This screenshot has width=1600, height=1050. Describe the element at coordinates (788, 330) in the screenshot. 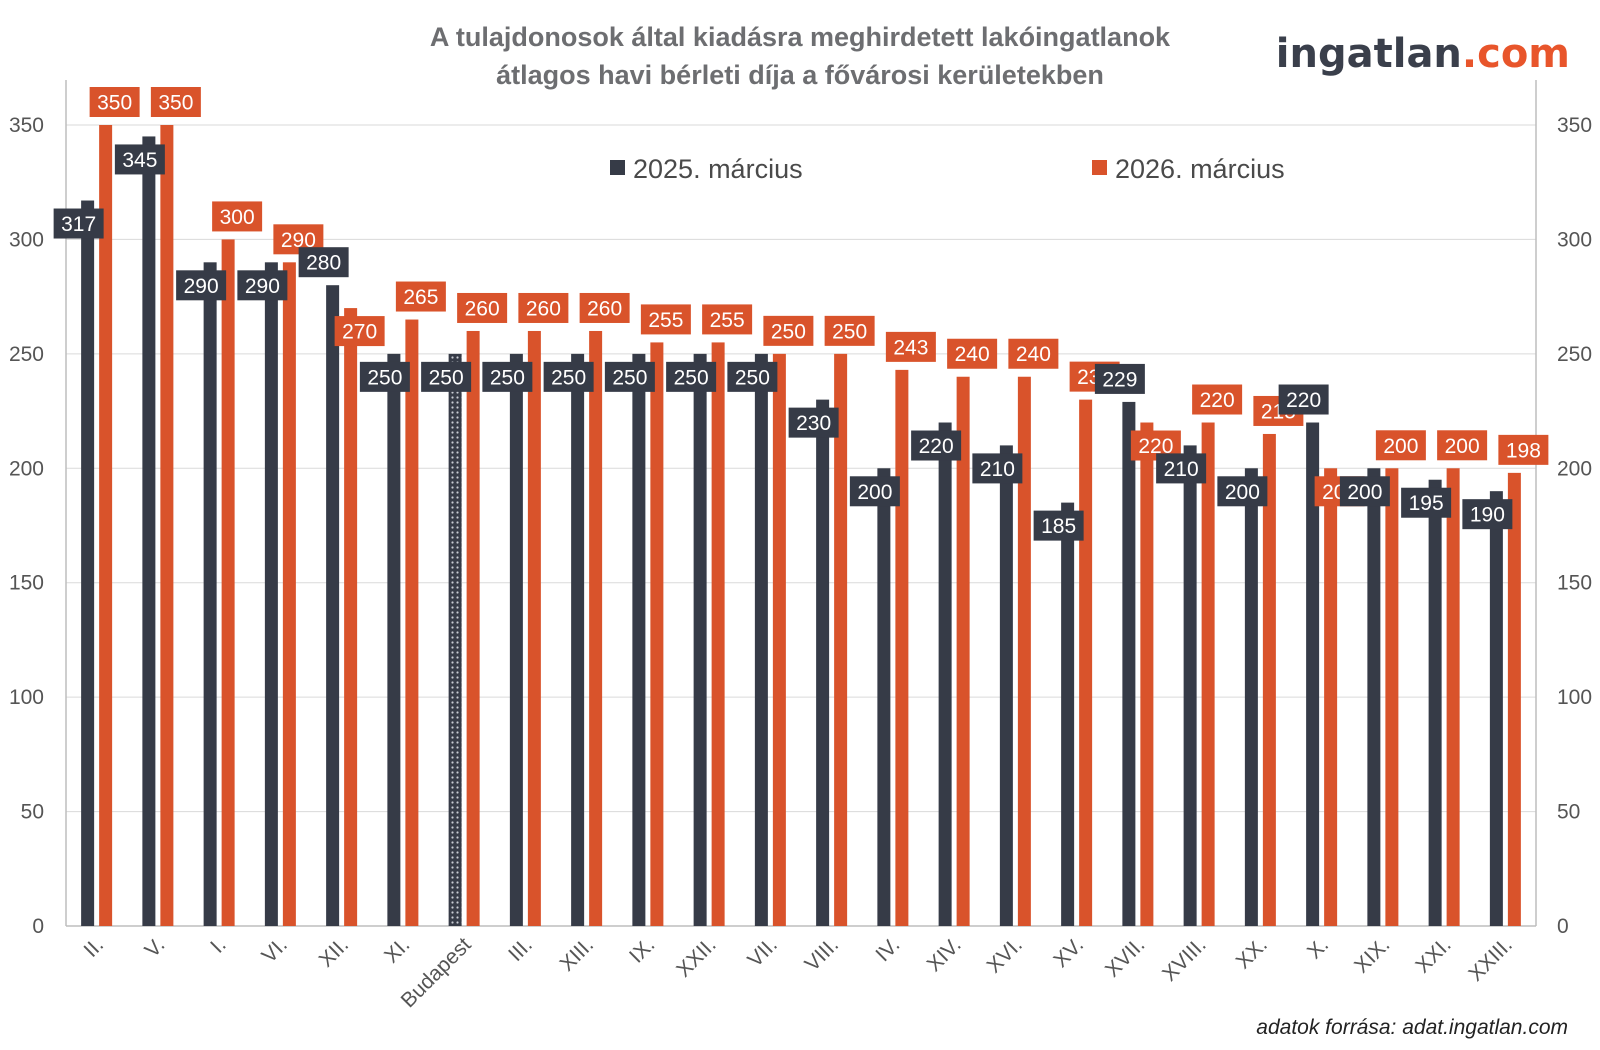

I see `data-label-2026: 250` at that location.